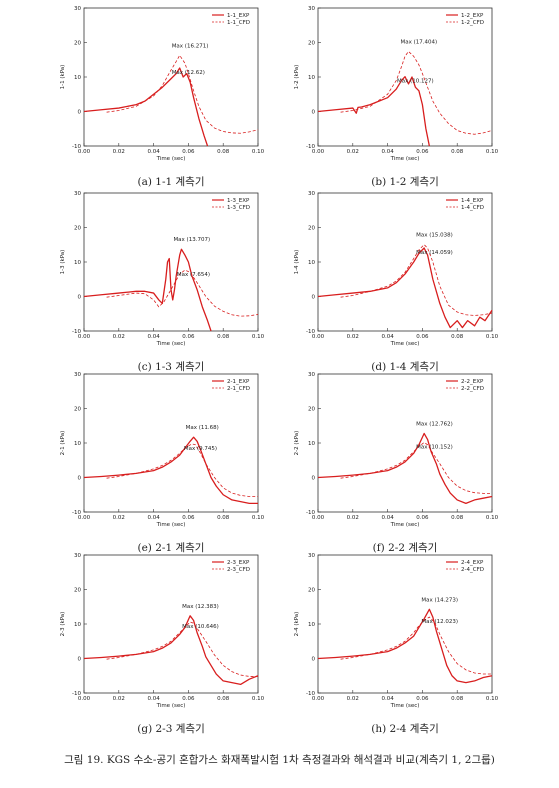 This screenshot has height=788, width=559. I want to click on legend-label: 2-3_EXP, so click(238, 563).